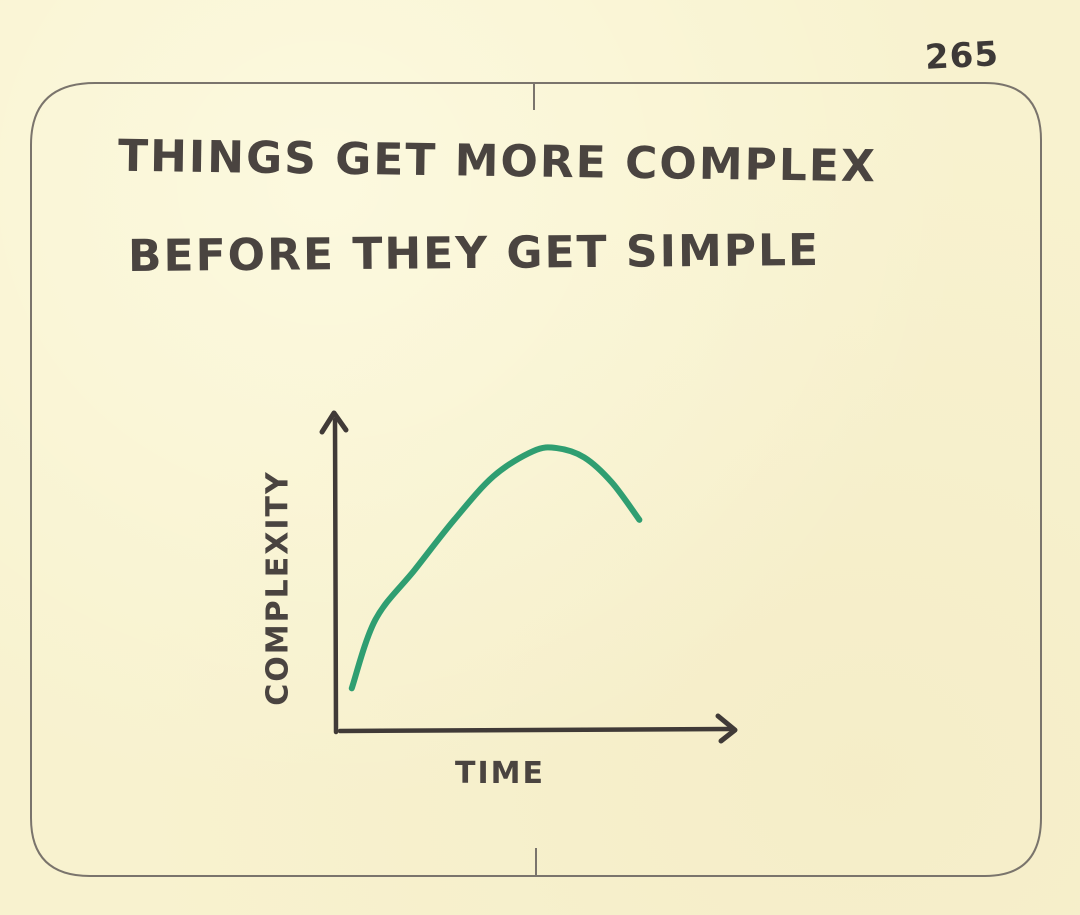 The width and height of the screenshot is (1080, 915). What do you see at coordinates (726, 728) in the screenshot?
I see `x-axis-arrow-icon` at bounding box center [726, 728].